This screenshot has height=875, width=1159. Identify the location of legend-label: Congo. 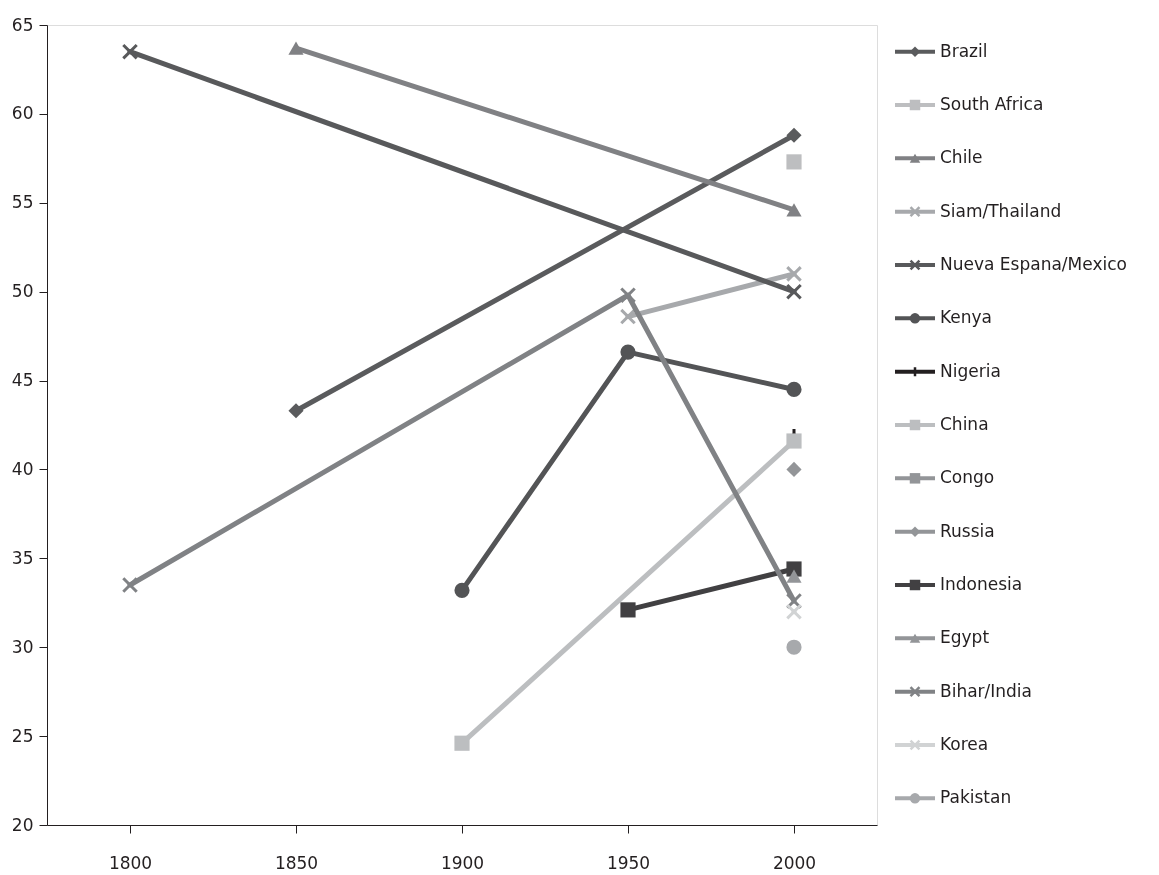
(967, 477).